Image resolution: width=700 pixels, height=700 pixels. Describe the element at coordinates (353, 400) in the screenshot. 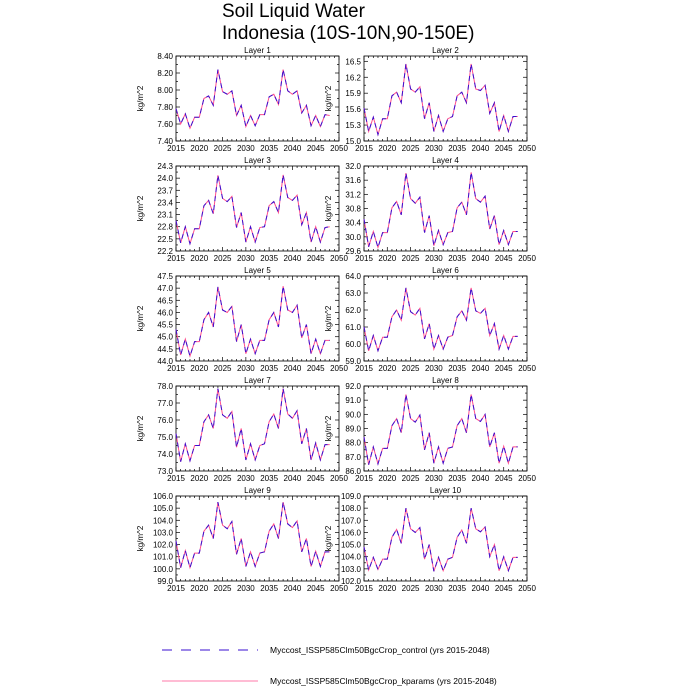

I see `y-tick-label: 91.0` at that location.